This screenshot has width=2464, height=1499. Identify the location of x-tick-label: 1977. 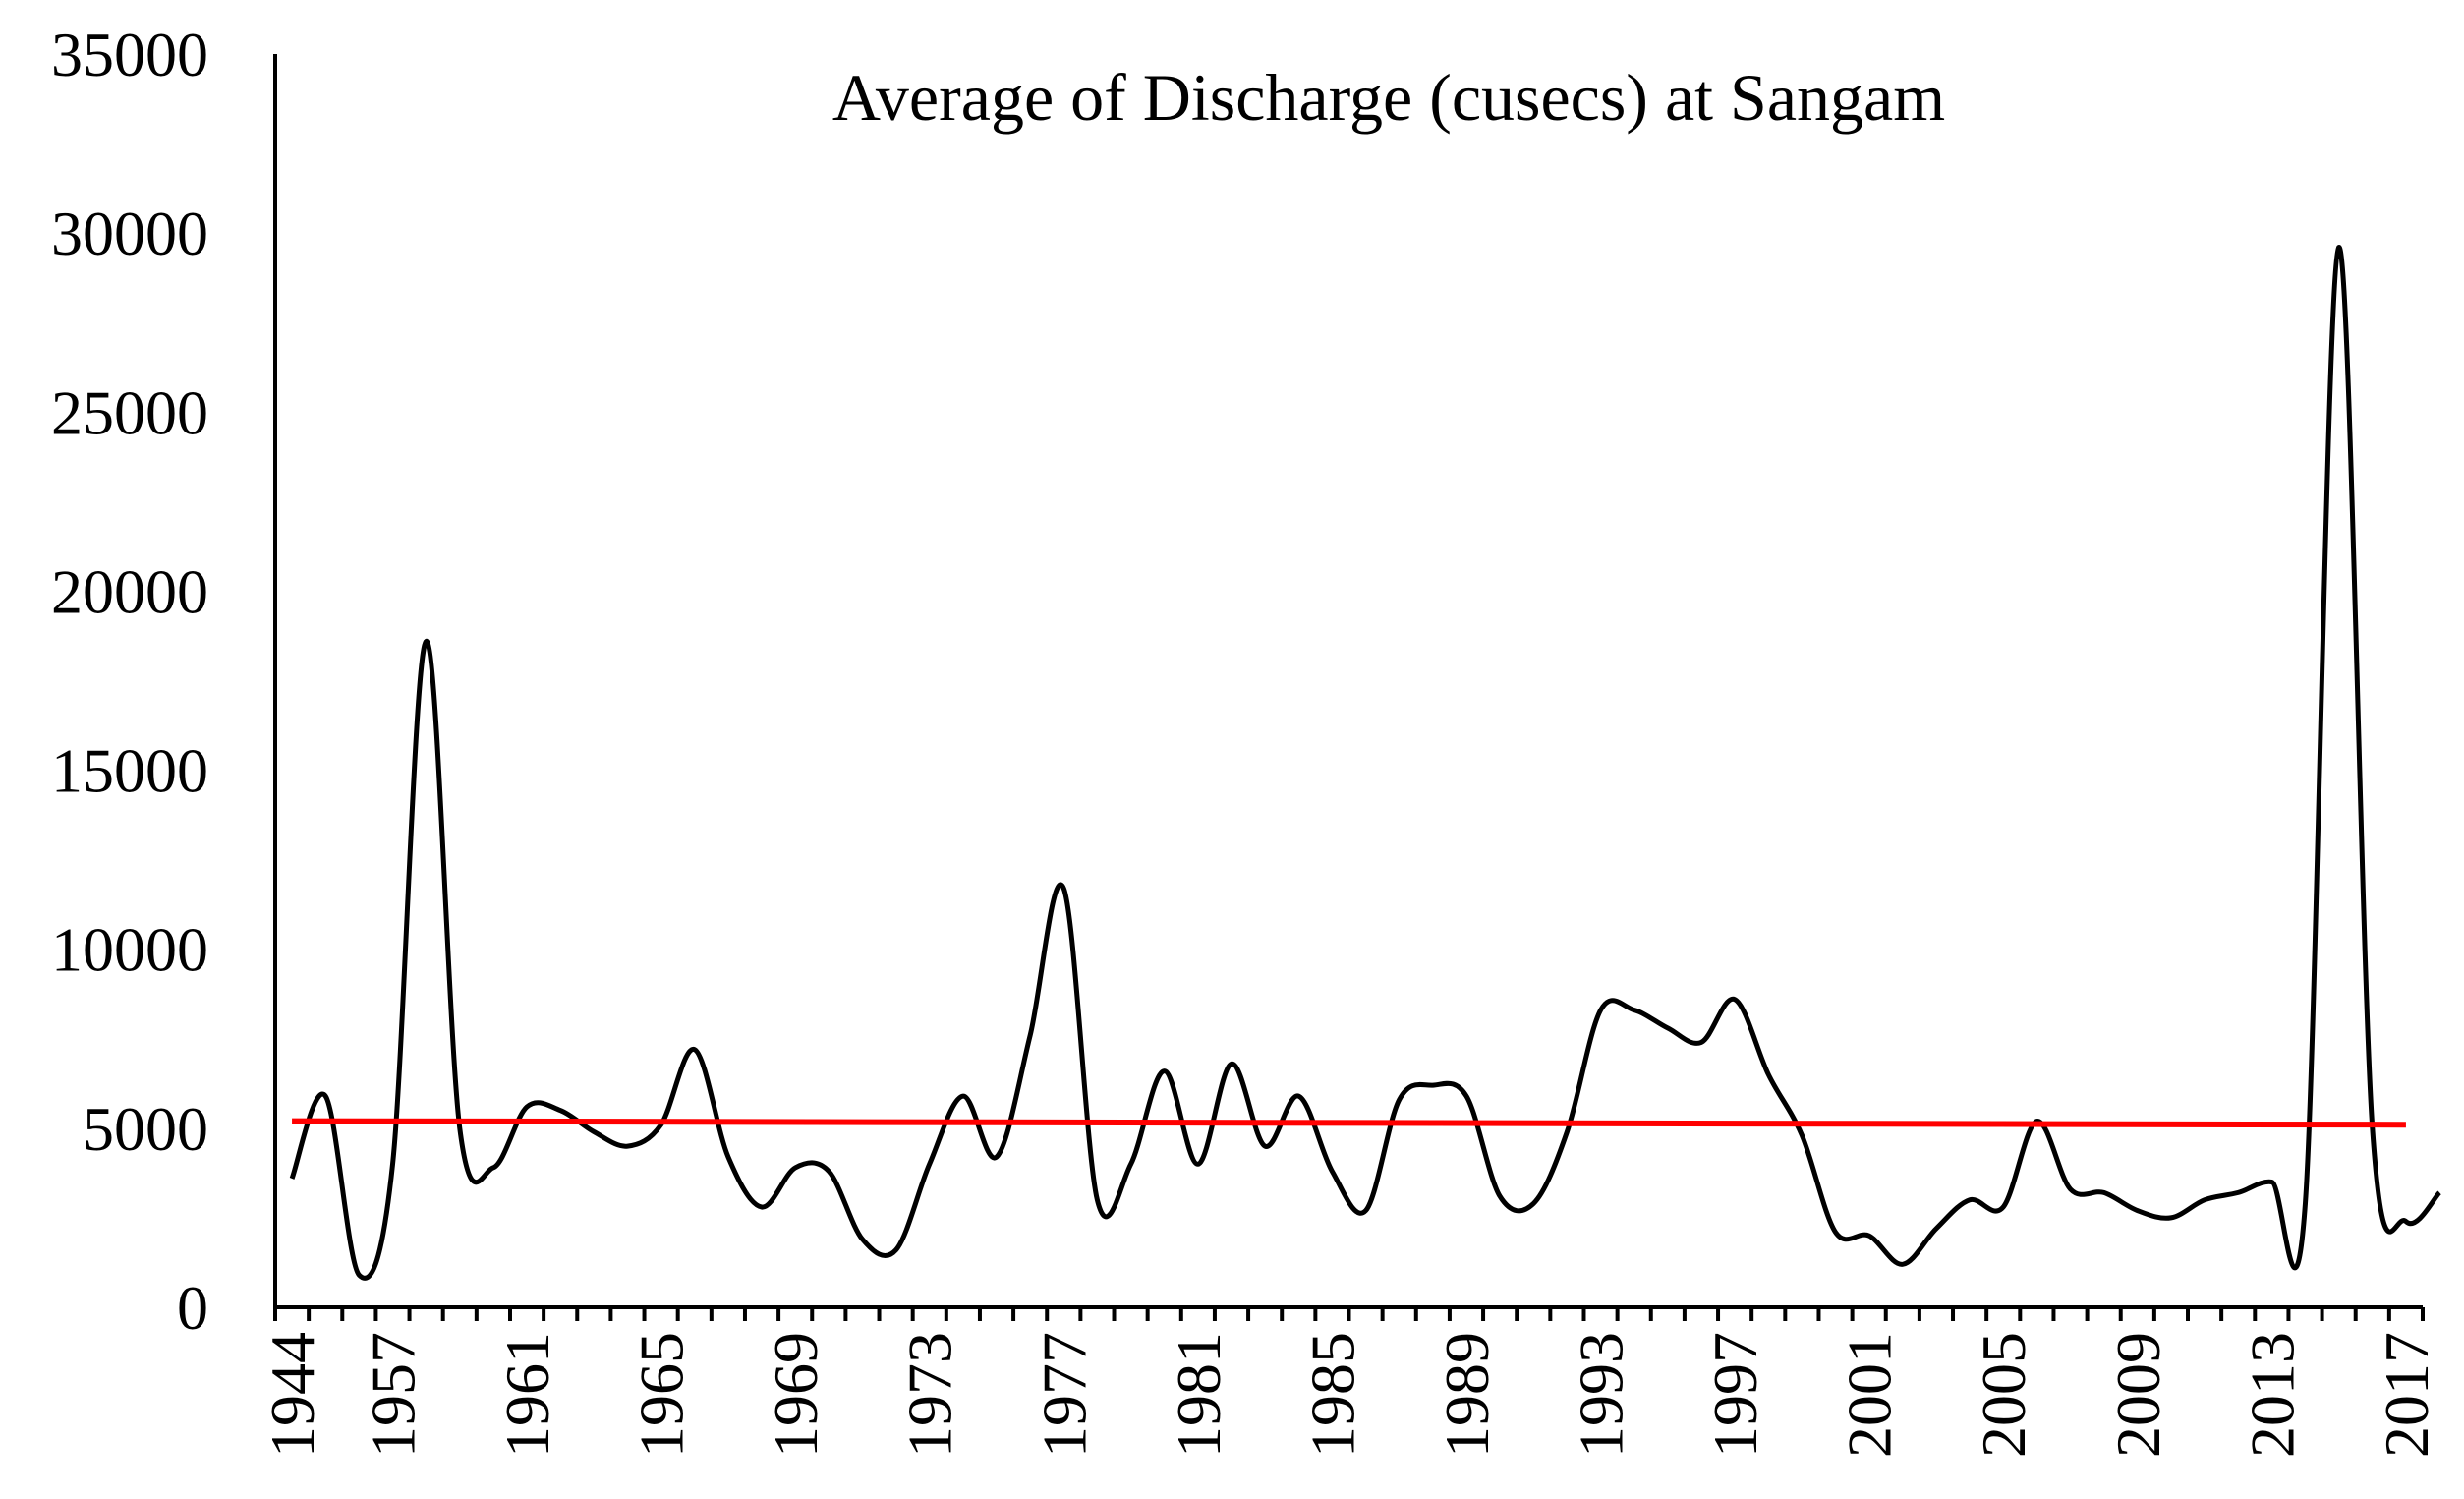
(1064, 1395).